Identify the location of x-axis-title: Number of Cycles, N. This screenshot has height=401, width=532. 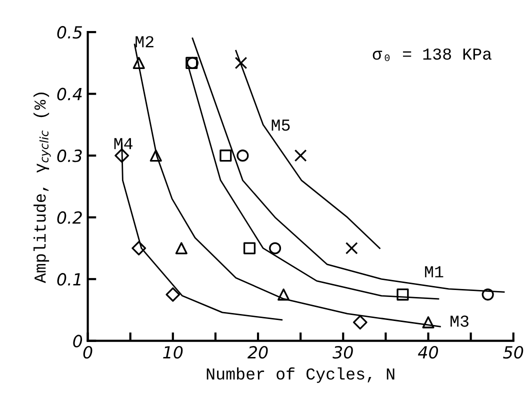
(300, 375).